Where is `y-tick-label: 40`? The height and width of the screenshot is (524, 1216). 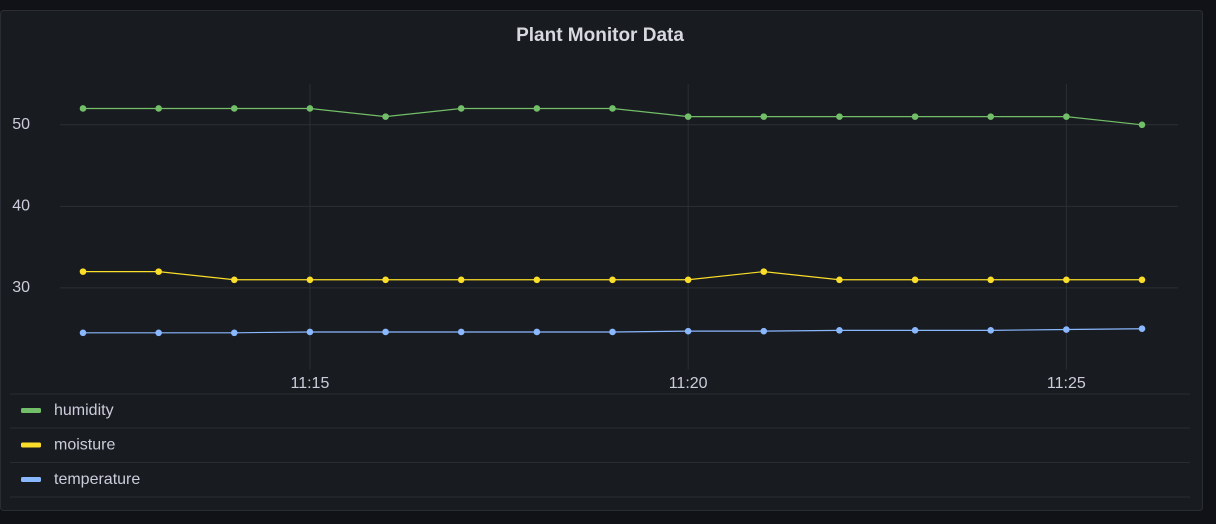
y-tick-label: 40 is located at coordinates (21, 206).